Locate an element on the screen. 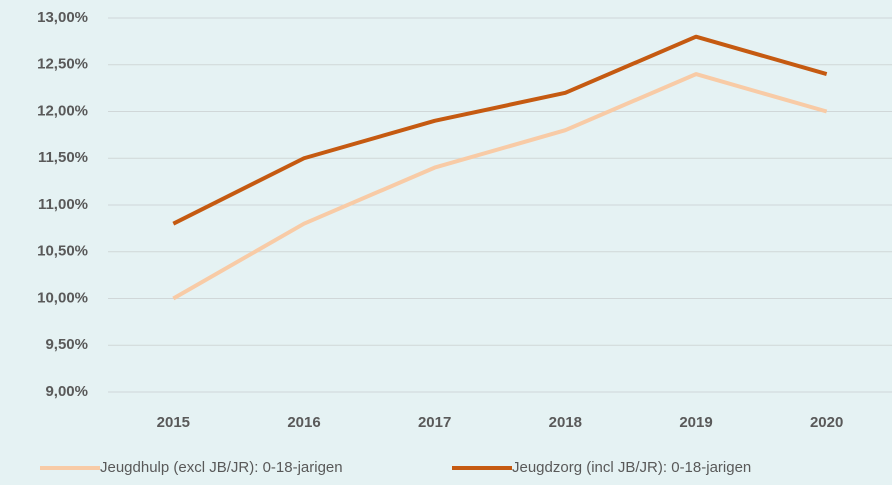 This screenshot has height=485, width=892. x-tick-label: 2018 is located at coordinates (565, 422).